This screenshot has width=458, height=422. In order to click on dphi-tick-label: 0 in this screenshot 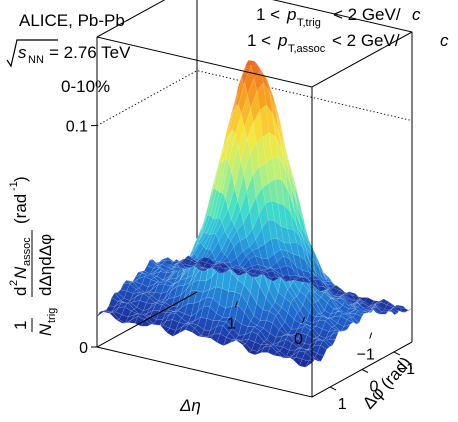, I will do `click(374, 387)`.